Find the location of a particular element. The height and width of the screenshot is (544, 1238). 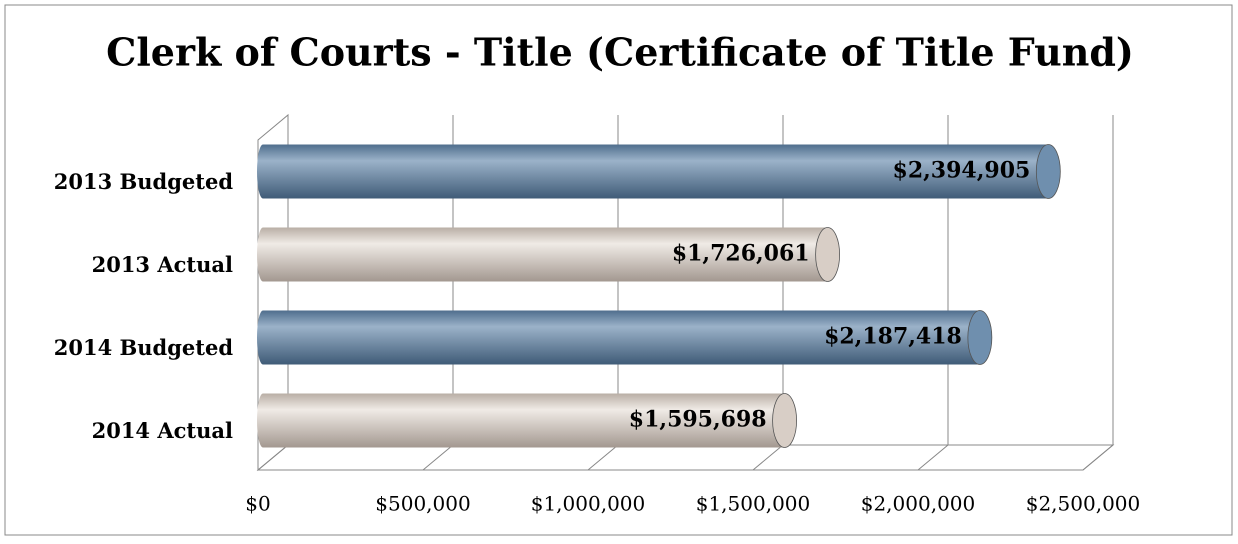

x-tick-label: $500,000 is located at coordinates (422, 504).